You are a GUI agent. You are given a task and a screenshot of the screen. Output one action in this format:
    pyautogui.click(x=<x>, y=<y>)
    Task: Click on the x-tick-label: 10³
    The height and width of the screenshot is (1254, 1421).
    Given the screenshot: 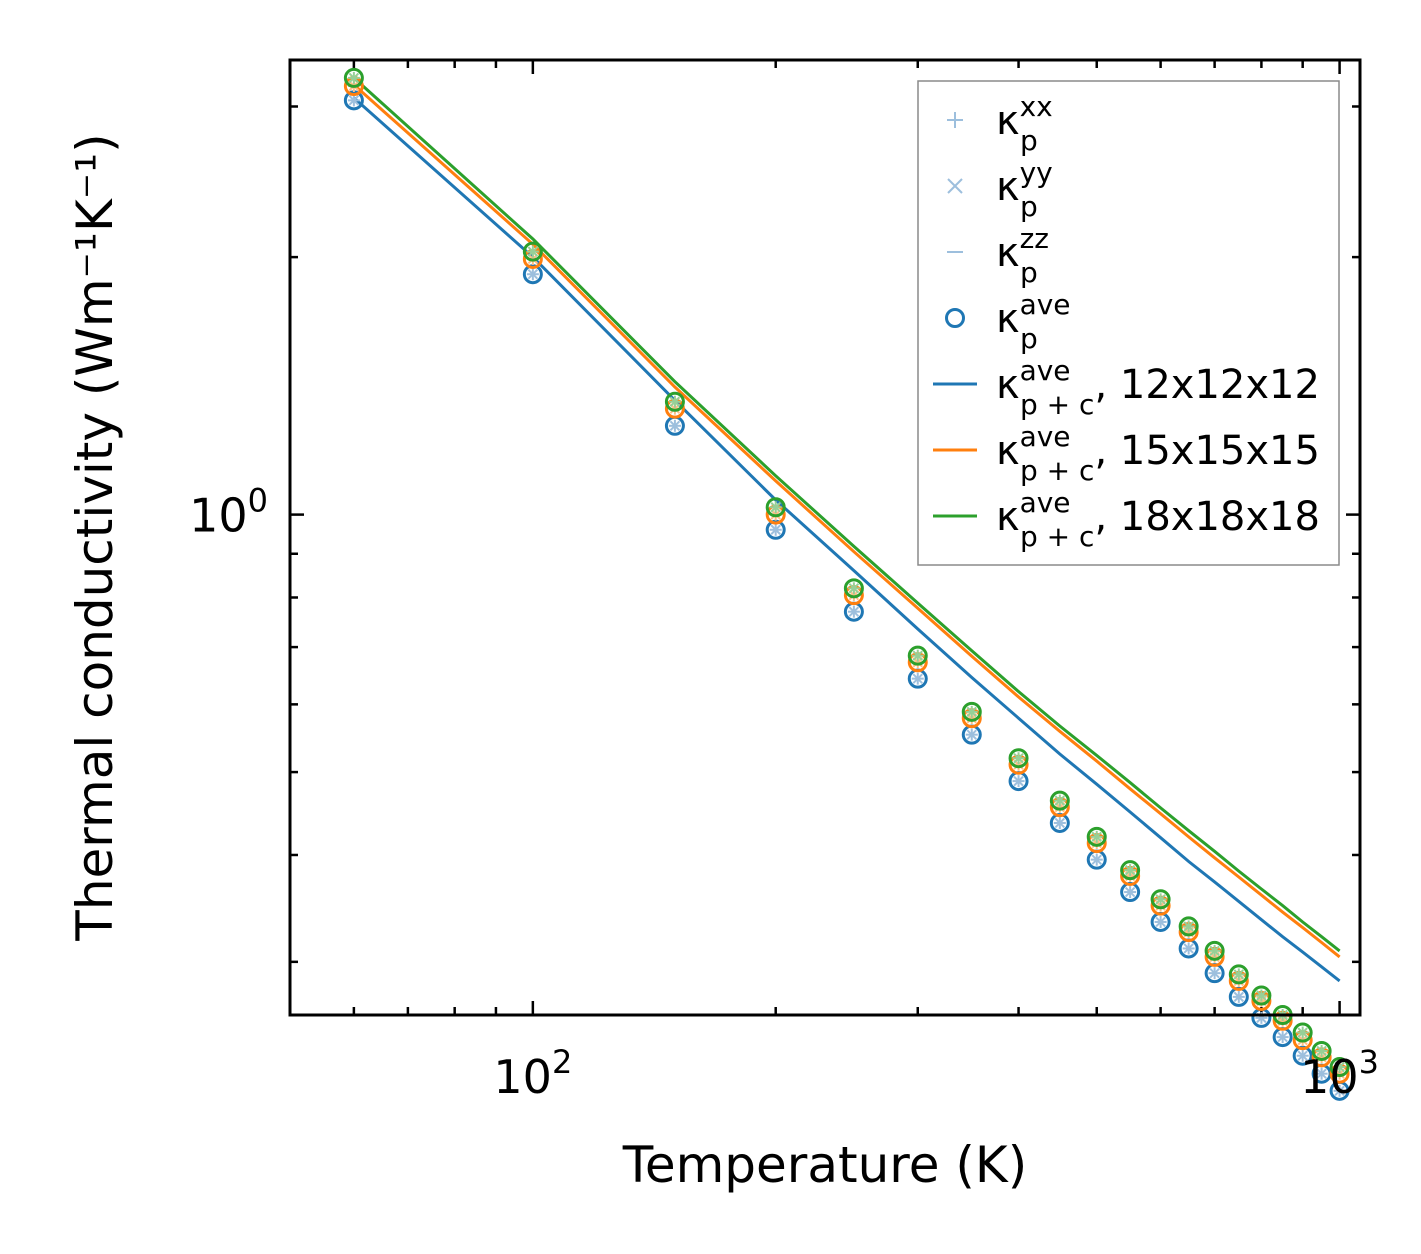 What is the action you would take?
    pyautogui.click(x=1339, y=1073)
    